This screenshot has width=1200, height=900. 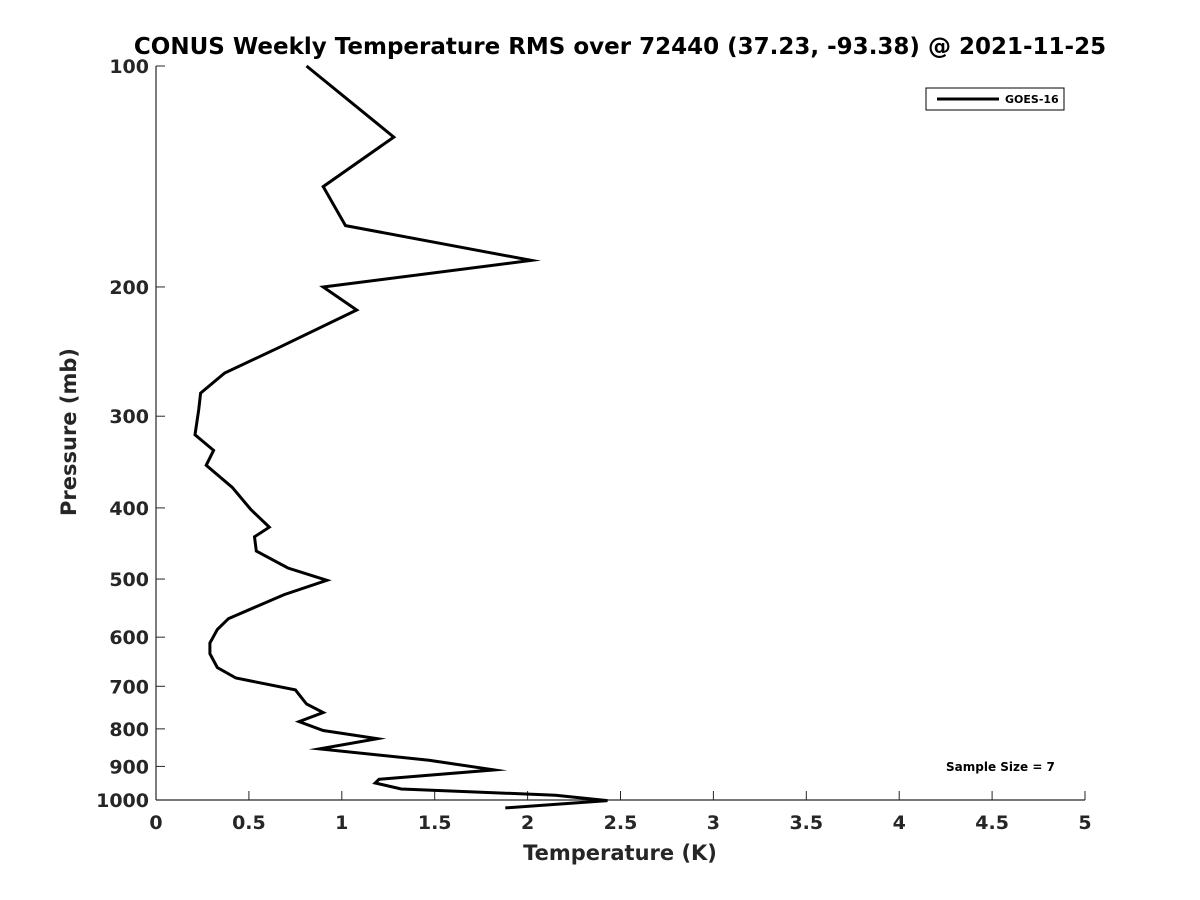 I want to click on y-tick-label: 500, so click(x=129, y=580).